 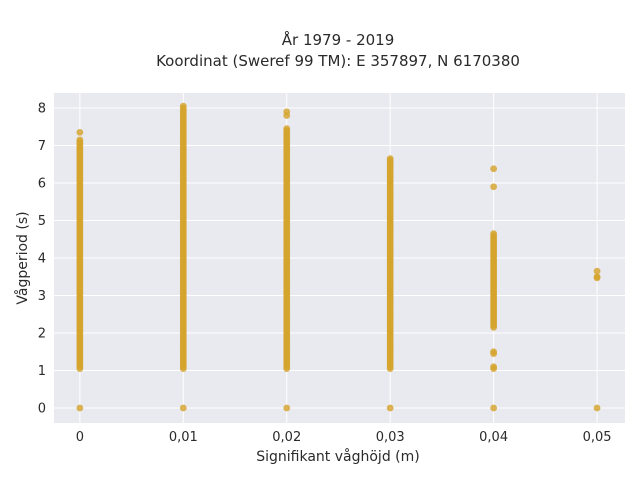 What do you see at coordinates (338, 39) in the screenshot?
I see `chart-title-line1: År 1979 - 2019` at bounding box center [338, 39].